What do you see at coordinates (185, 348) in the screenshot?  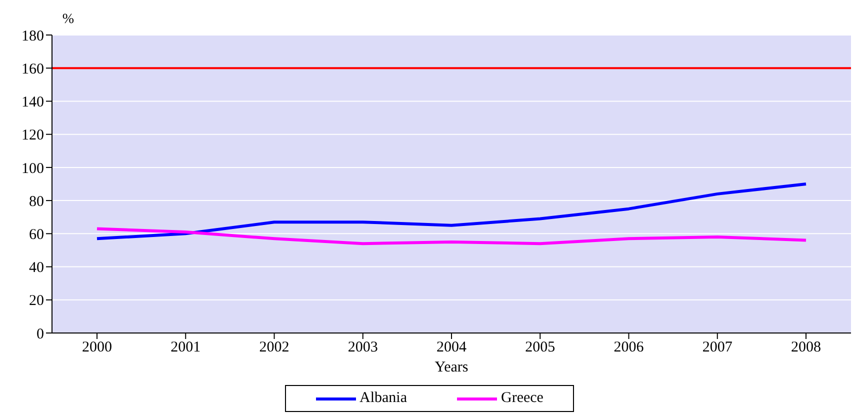 I see `x-tick-label: 2001` at bounding box center [185, 348].